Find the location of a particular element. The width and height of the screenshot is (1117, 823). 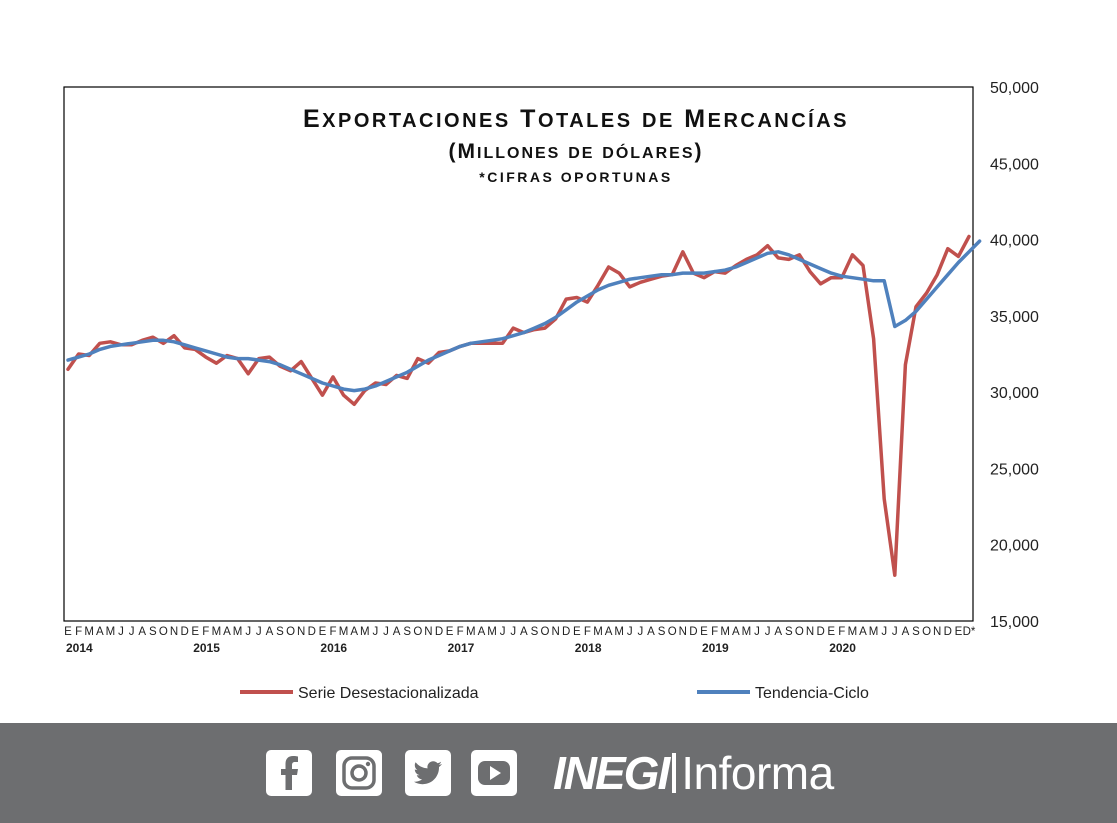

footer-bar: INEGI Informa is located at coordinates (558, 773).